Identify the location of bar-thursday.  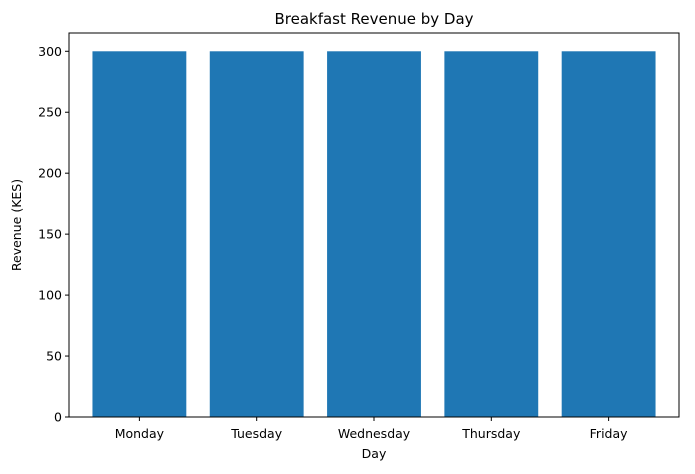
(491, 234).